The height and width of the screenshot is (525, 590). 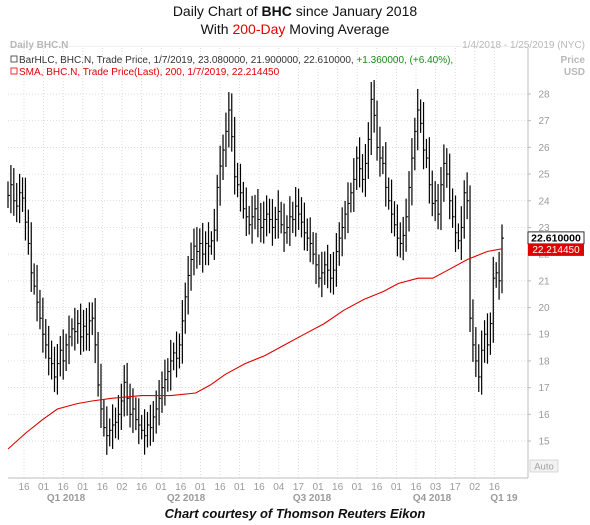 I want to click on y-tick-label: 26, so click(x=544, y=148).